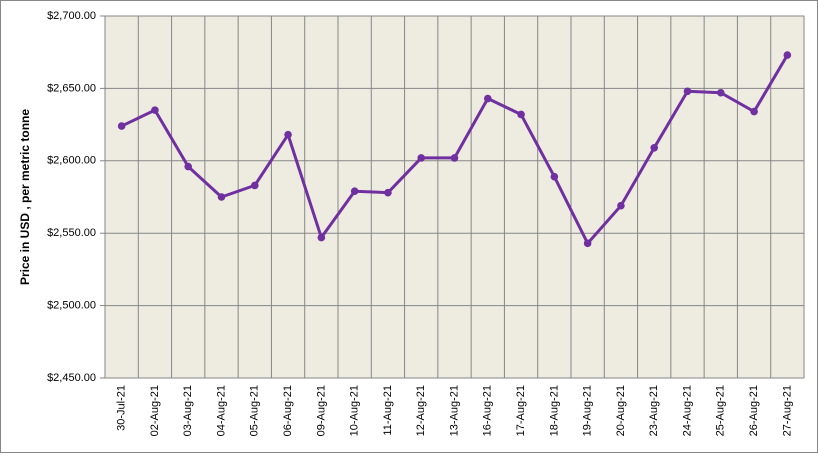 The height and width of the screenshot is (458, 818). I want to click on x-tick-label: 30-Jul-21, so click(122, 408).